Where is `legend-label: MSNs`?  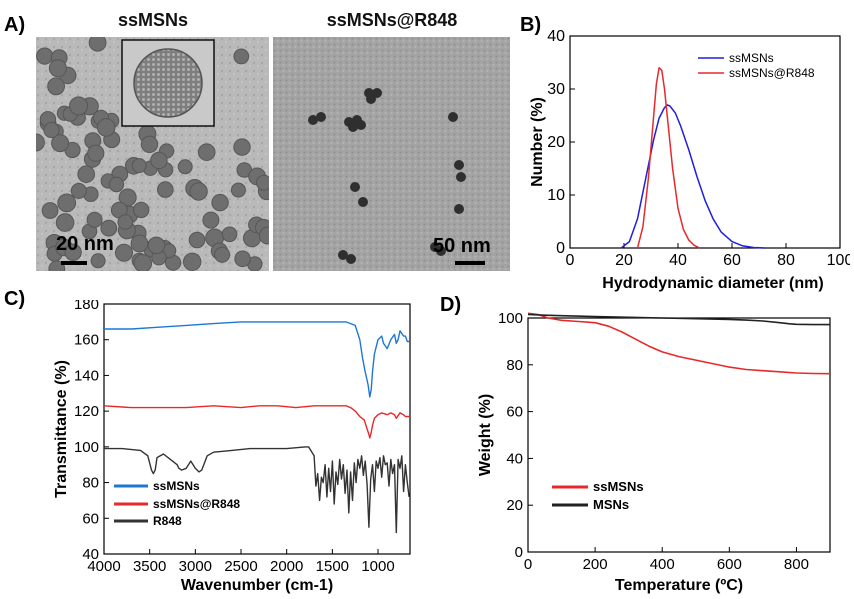 legend-label: MSNs is located at coordinates (611, 504).